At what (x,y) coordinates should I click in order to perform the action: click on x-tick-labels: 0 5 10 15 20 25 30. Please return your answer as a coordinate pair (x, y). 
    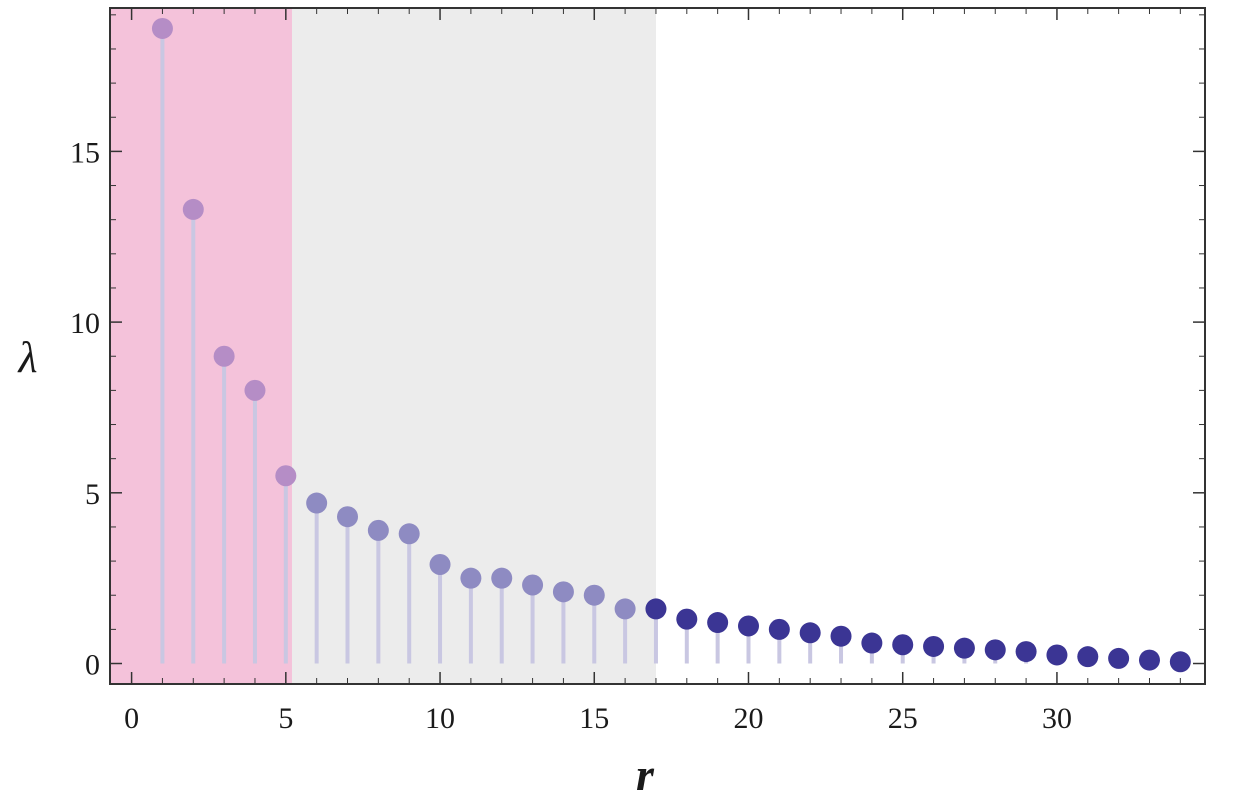
    Looking at the image, I should click on (598, 718).